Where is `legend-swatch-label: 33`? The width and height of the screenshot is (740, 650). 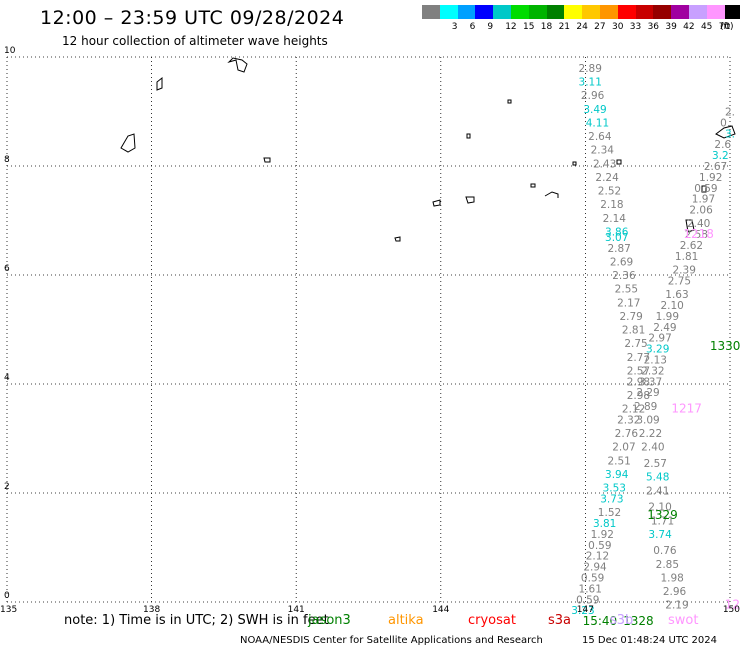
legend-swatch-label: 33 is located at coordinates (635, 27).